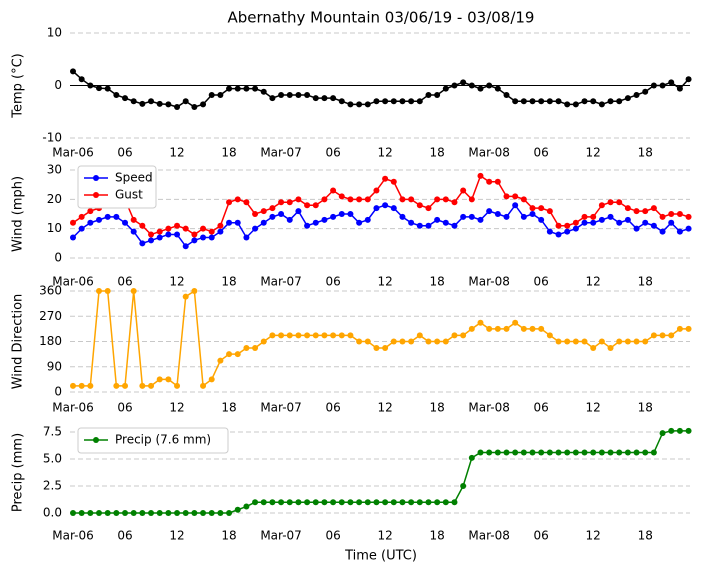 Image resolution: width=704 pixels, height=573 pixels. Describe the element at coordinates (52, 432) in the screenshot. I see `y-tick-label: 7.5` at that location.